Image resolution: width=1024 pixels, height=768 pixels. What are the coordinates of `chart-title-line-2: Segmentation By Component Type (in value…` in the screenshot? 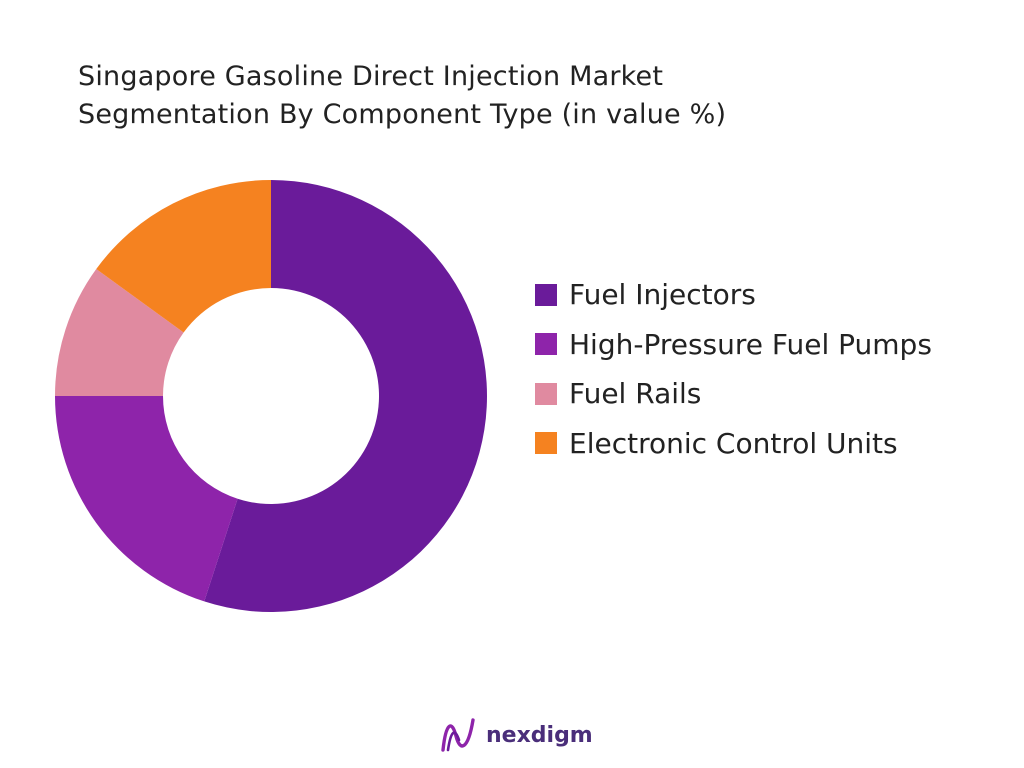 It's located at (402, 114).